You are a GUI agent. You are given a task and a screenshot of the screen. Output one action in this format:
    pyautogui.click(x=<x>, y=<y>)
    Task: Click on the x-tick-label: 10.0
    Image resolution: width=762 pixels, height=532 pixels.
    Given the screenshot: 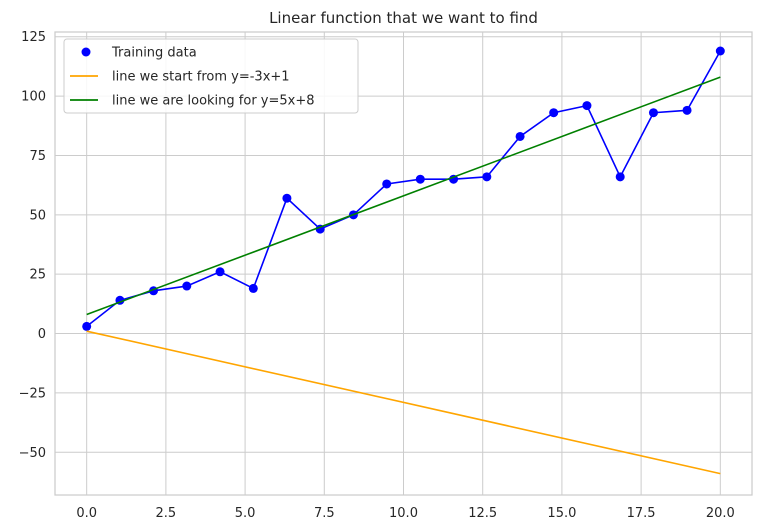 What is the action you would take?
    pyautogui.click(x=403, y=513)
    